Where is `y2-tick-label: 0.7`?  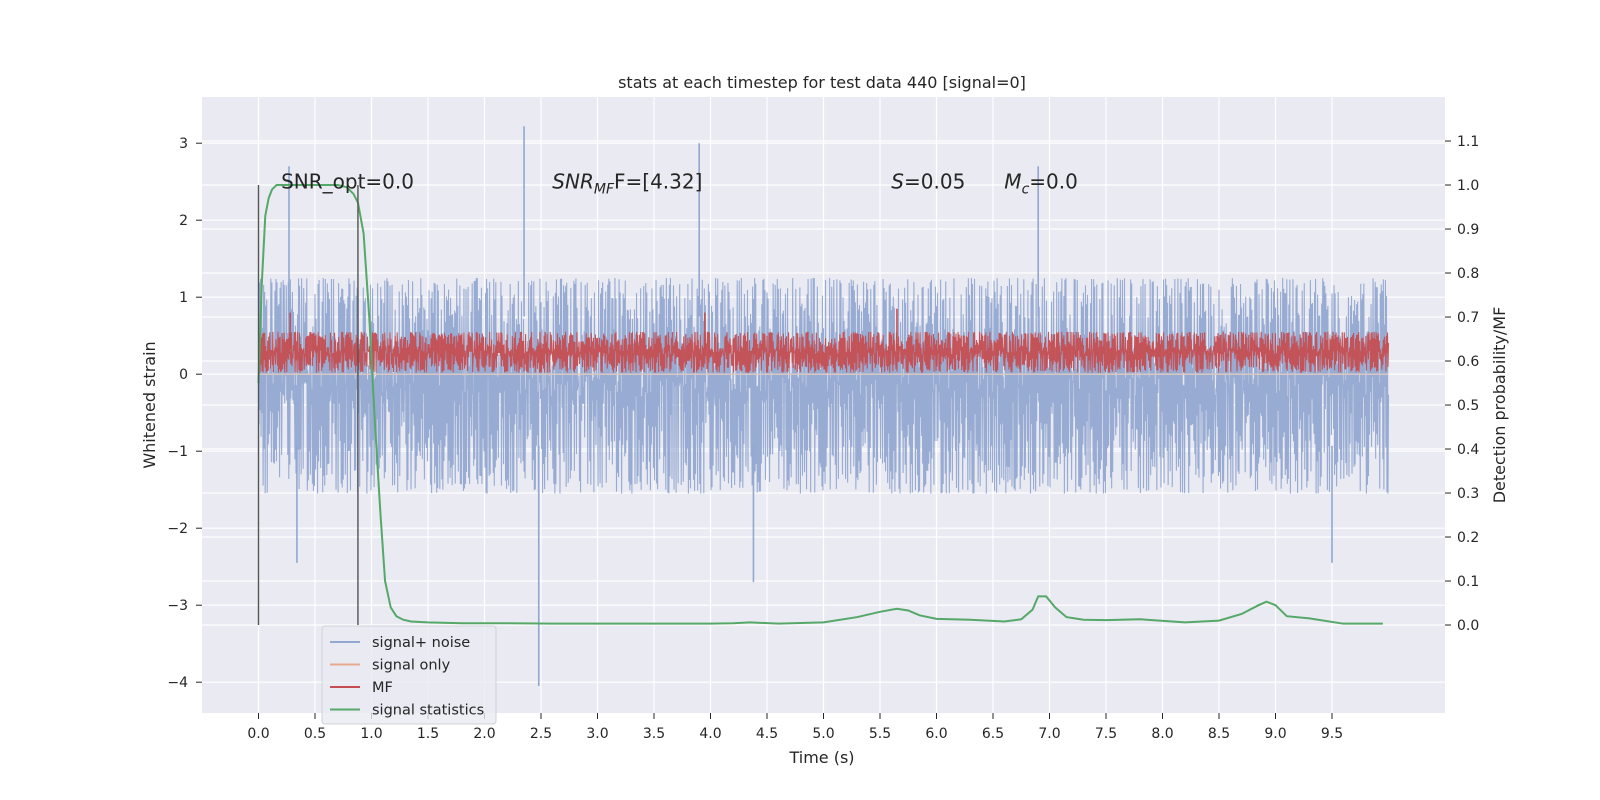 y2-tick-label: 0.7 is located at coordinates (1468, 318).